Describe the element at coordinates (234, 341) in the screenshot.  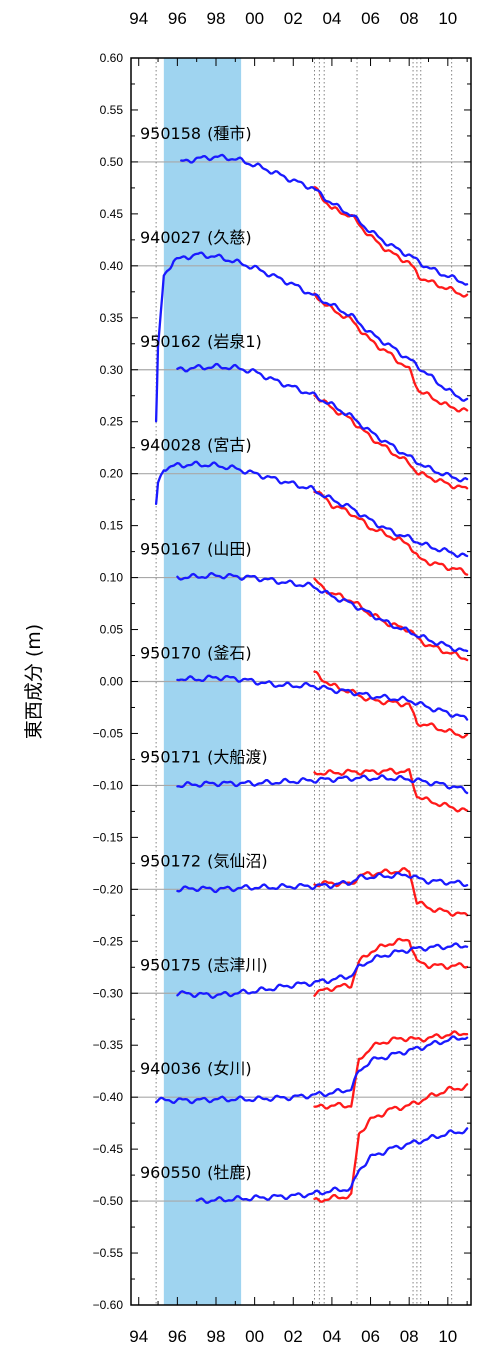
I see `station-name-950162: (岩泉1)` at that location.